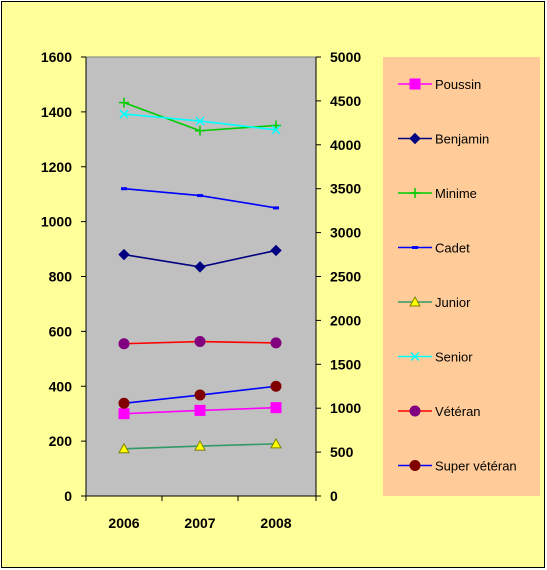 Image resolution: width=547 pixels, height=570 pixels. I want to click on y-right-tick-label: 500, so click(342, 452).